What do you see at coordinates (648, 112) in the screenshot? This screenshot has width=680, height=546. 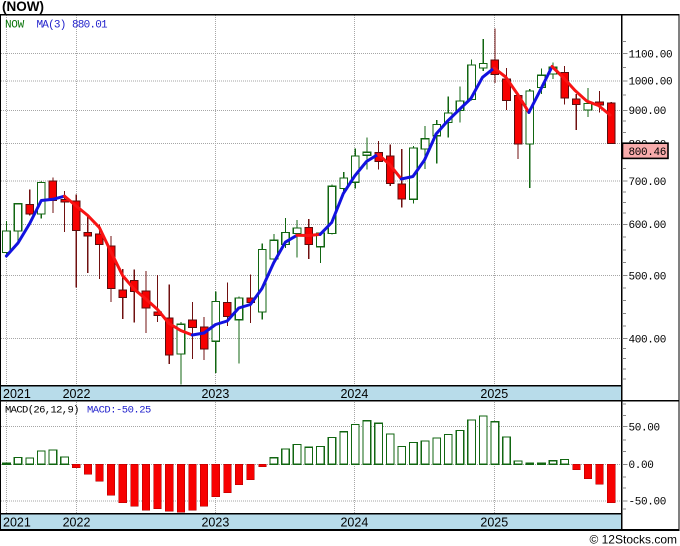 I see `svg-text: 900.00` at bounding box center [648, 112].